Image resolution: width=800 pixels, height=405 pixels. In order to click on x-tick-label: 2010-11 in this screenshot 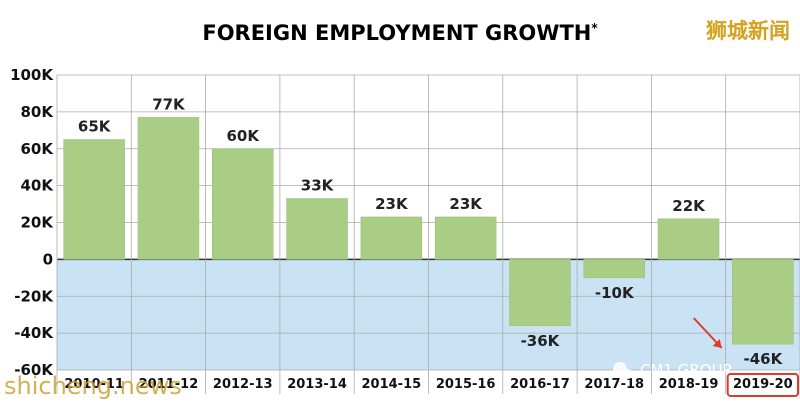, I will do `click(94, 384)`.